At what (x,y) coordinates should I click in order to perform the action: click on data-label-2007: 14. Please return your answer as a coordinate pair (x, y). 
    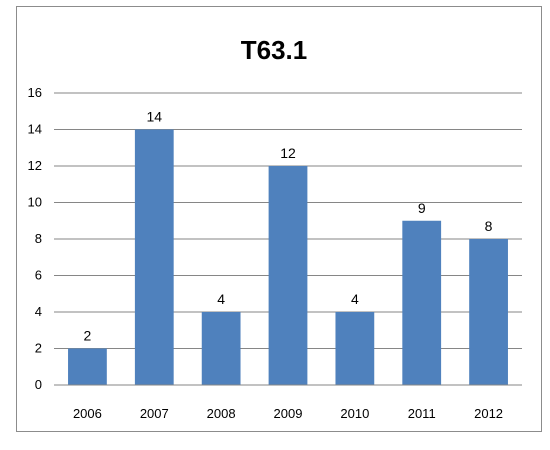
    Looking at the image, I should click on (154, 117).